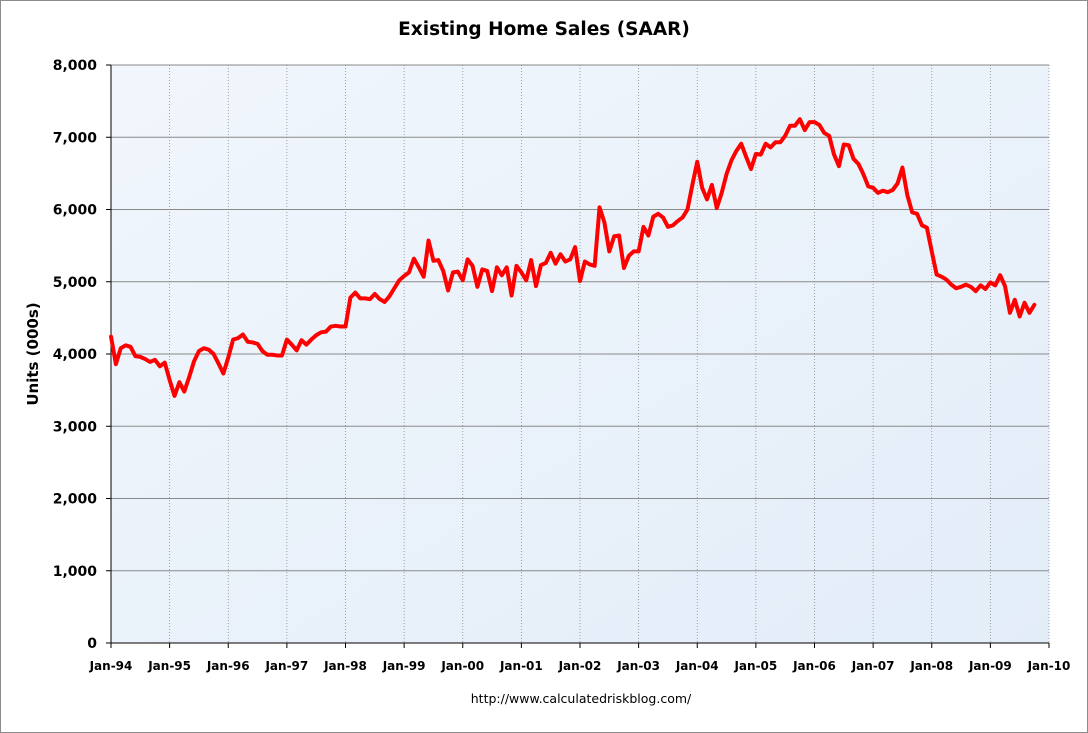  I want to click on y-tick-label: 1,000, so click(75, 572).